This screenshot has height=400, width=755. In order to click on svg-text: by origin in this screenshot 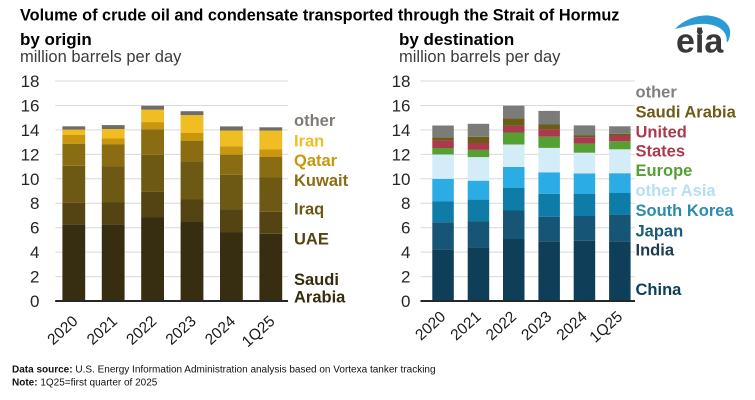, I will do `click(56, 39)`.